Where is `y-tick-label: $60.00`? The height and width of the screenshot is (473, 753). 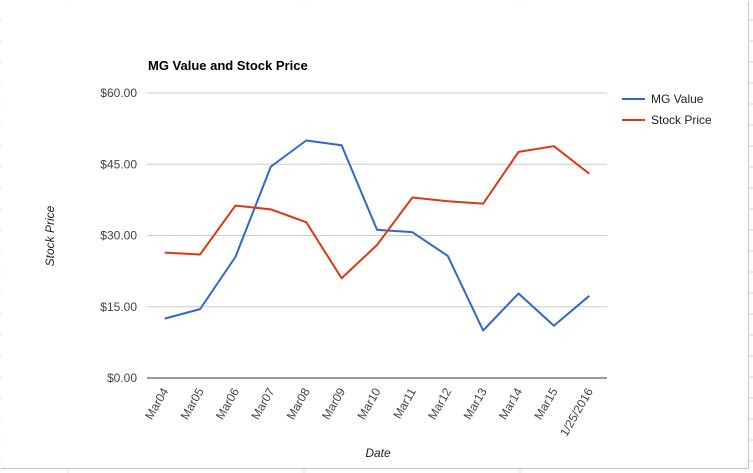 y-tick-label: $60.00 is located at coordinates (118, 93).